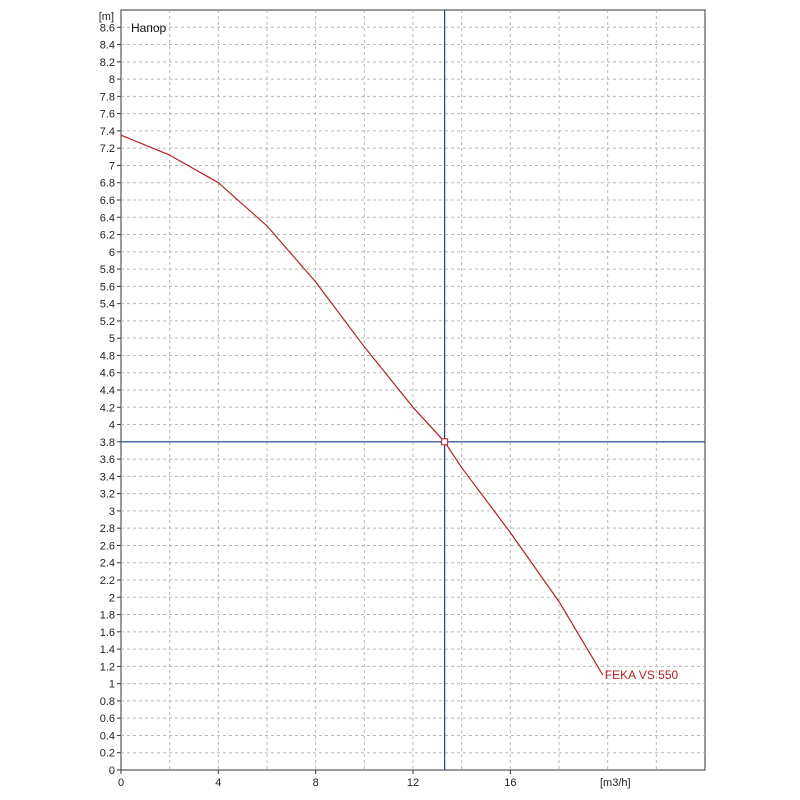  Describe the element at coordinates (413, 783) in the screenshot. I see `x-tick-label: 12` at that location.